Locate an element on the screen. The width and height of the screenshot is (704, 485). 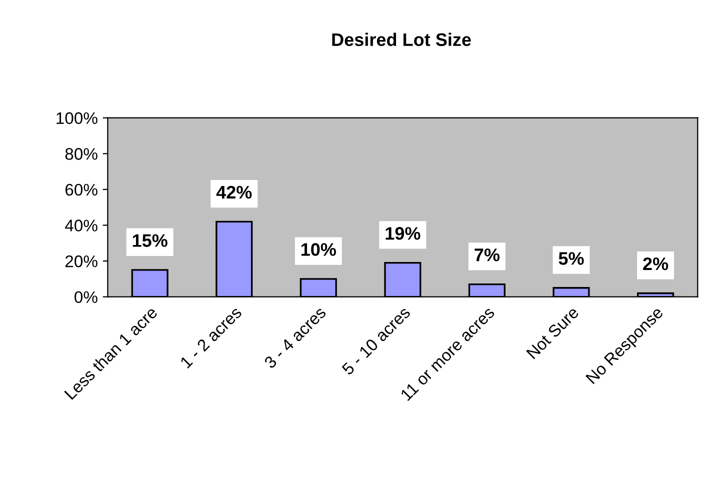
y-tick-label: 0% is located at coordinates (86, 297).